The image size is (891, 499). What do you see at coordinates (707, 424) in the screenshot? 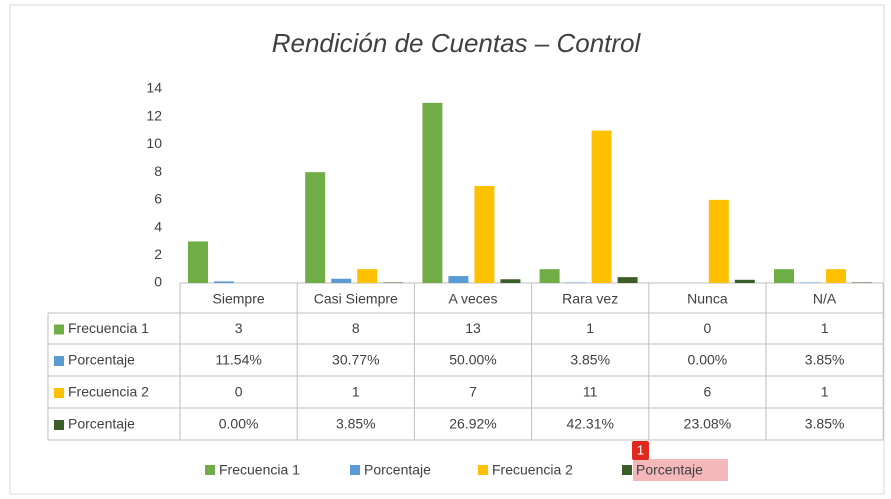
I see `table-cell: 23.08%` at bounding box center [707, 424].